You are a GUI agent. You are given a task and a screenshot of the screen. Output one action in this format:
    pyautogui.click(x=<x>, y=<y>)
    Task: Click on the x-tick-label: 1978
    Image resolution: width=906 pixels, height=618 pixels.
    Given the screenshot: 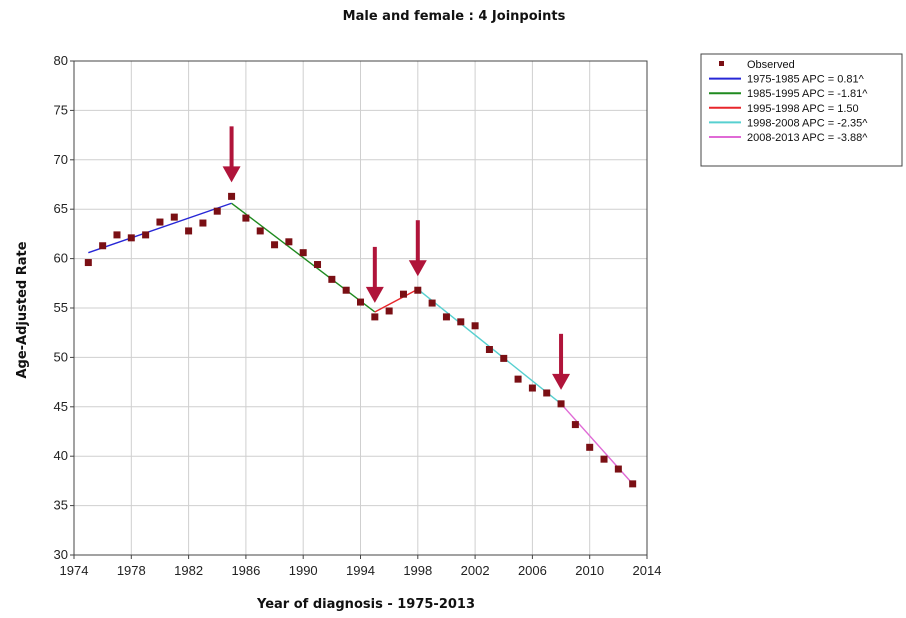 What is the action you would take?
    pyautogui.click(x=131, y=570)
    